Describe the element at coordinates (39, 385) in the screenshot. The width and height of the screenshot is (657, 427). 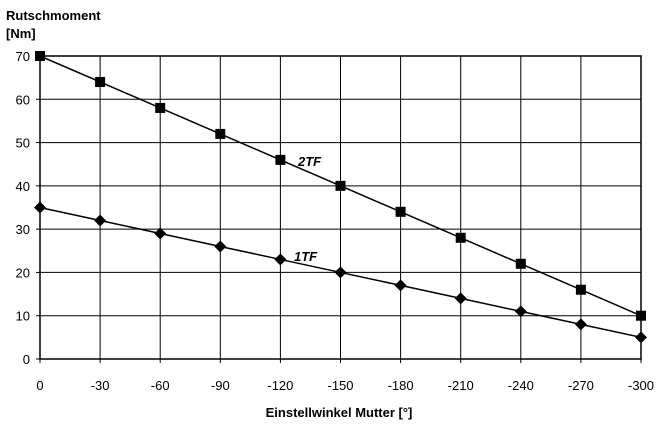
I see `x-tick-label: 0` at that location.